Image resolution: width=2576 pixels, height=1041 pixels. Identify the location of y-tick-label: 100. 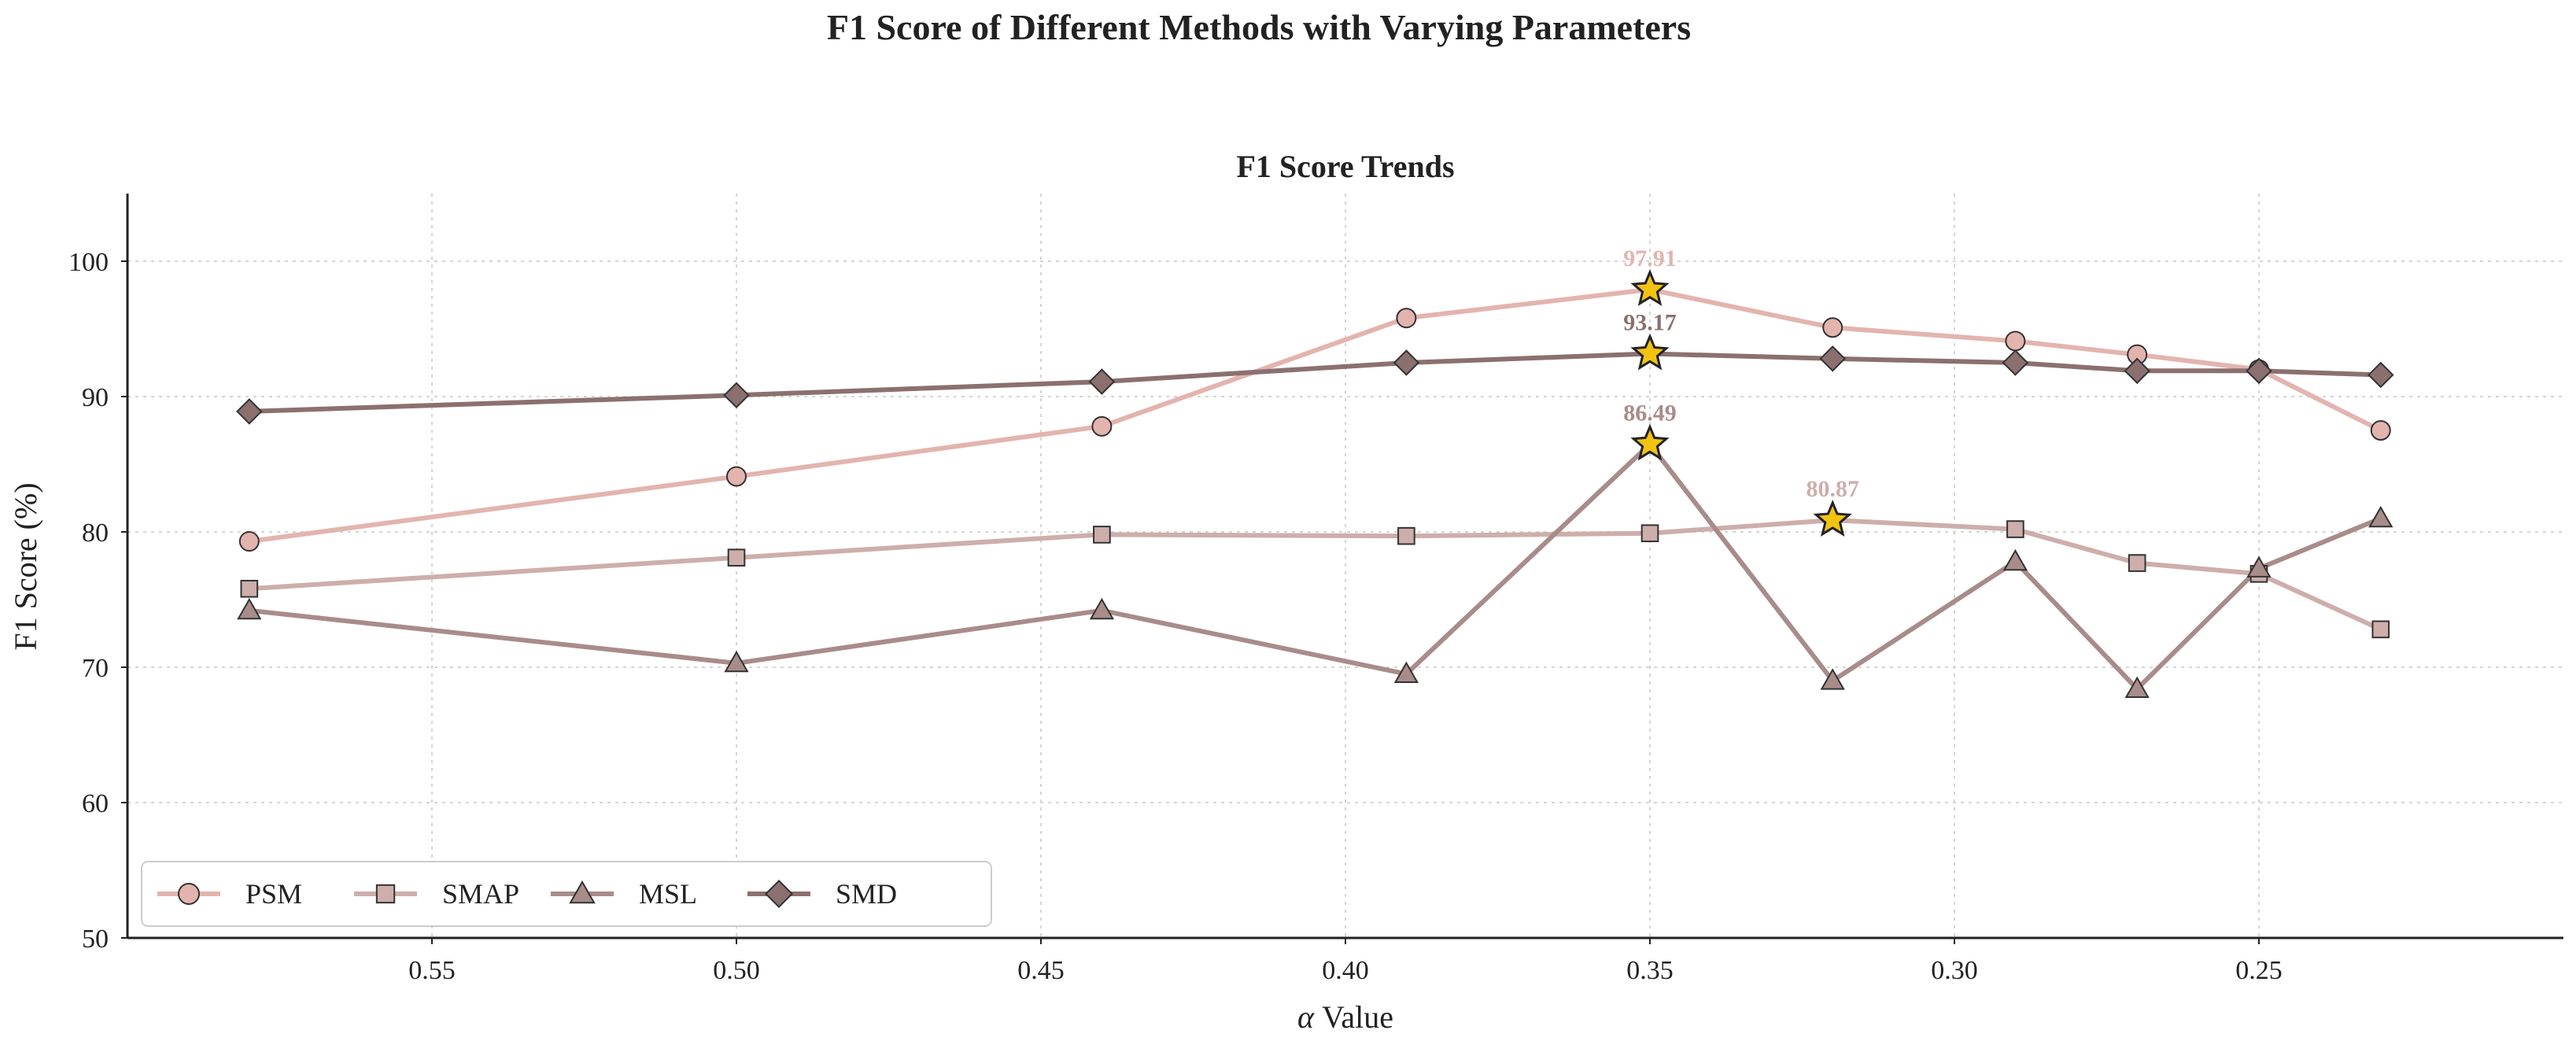
(88, 262).